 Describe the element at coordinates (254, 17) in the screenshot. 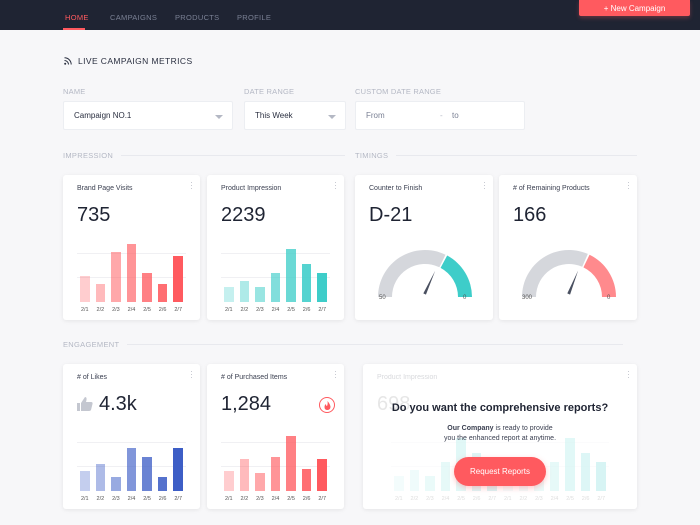

I see `tab-profile: PROFILE` at that location.